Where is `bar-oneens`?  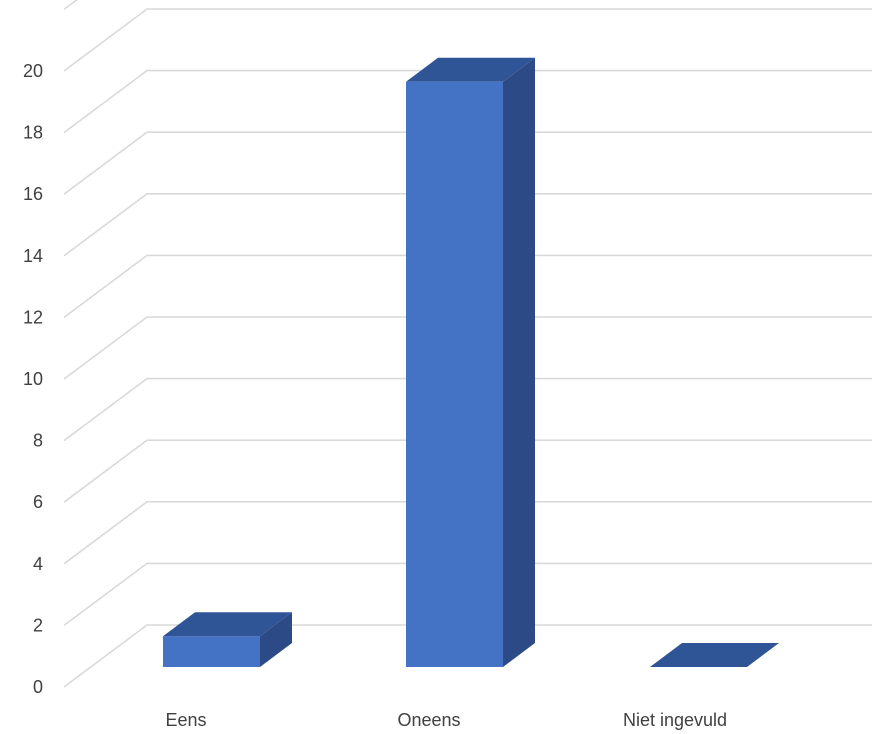 bar-oneens is located at coordinates (470, 362).